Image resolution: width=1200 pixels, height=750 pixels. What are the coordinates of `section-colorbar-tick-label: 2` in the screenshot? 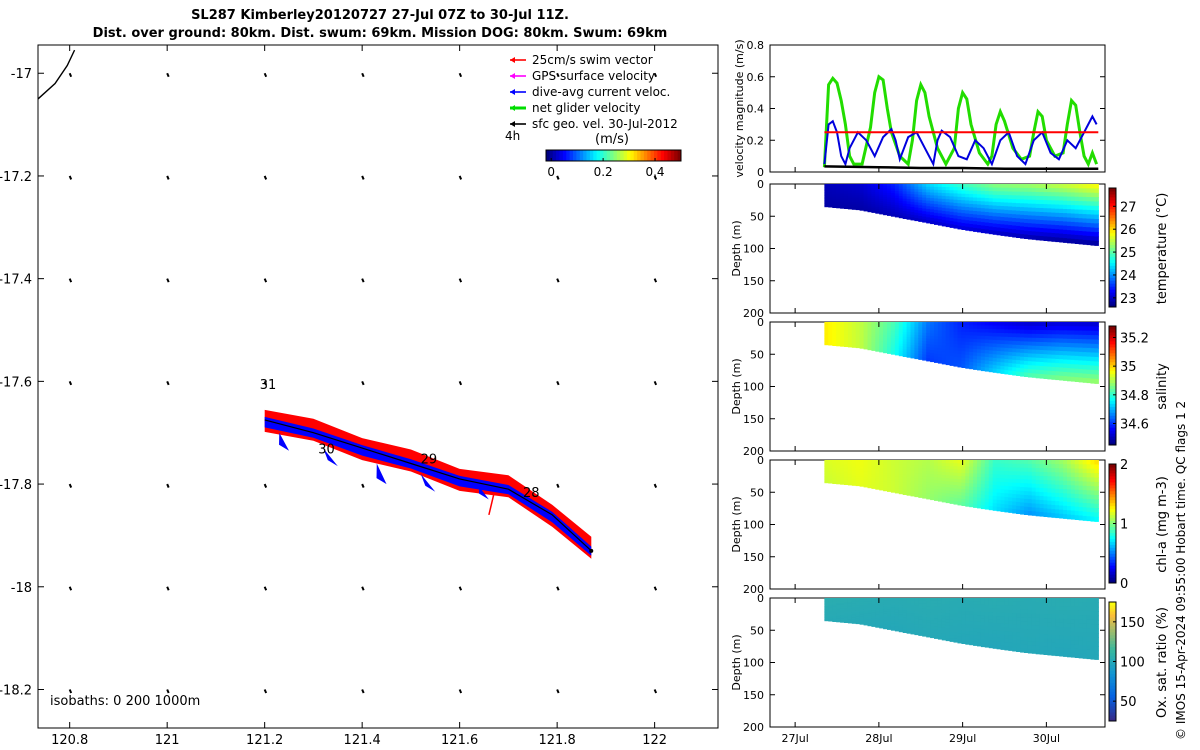 It's located at (1124, 465).